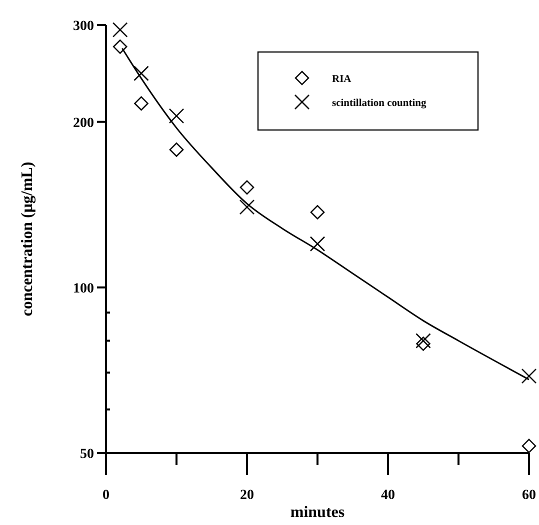 Image resolution: width=539 pixels, height=525 pixels. What do you see at coordinates (379, 103) in the screenshot?
I see `legend-label: scintillation counting` at bounding box center [379, 103].